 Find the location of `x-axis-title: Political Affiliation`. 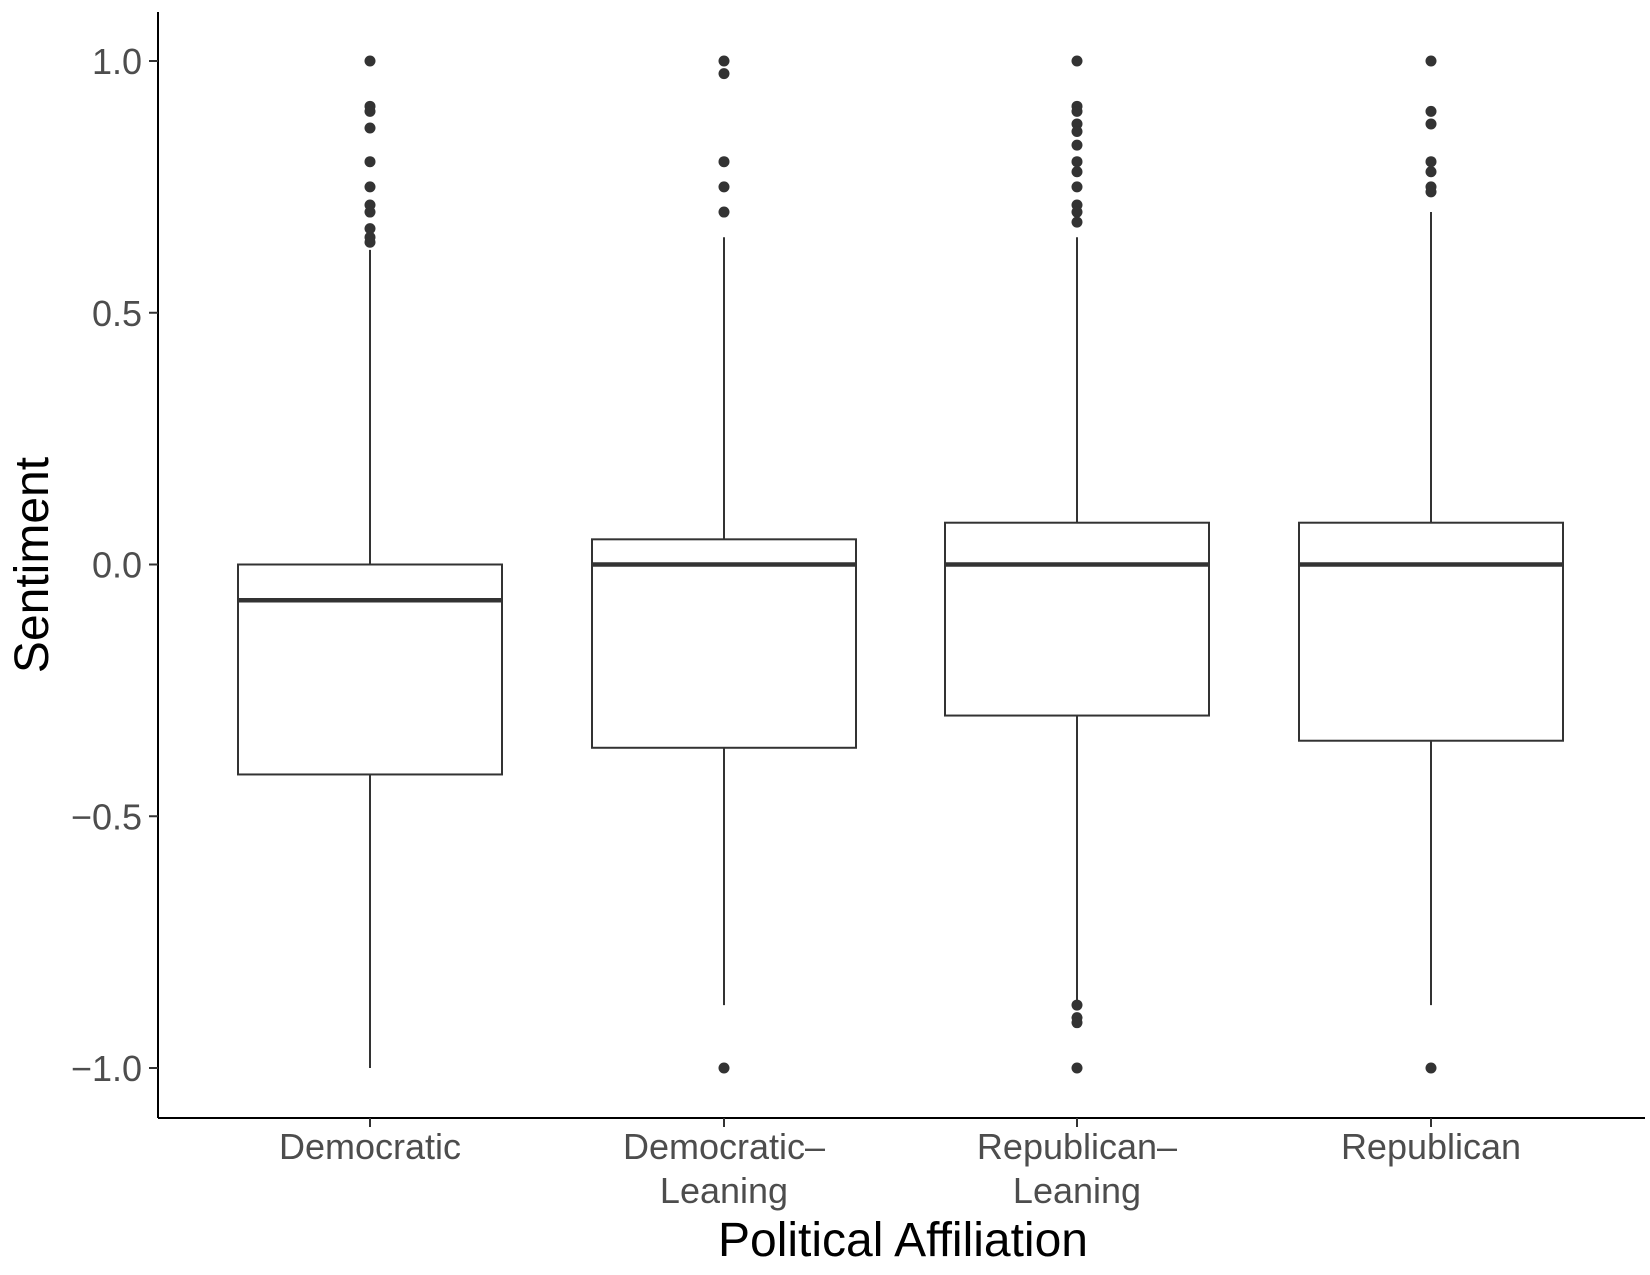

x-axis-title: Political Affiliation is located at coordinates (903, 1240).